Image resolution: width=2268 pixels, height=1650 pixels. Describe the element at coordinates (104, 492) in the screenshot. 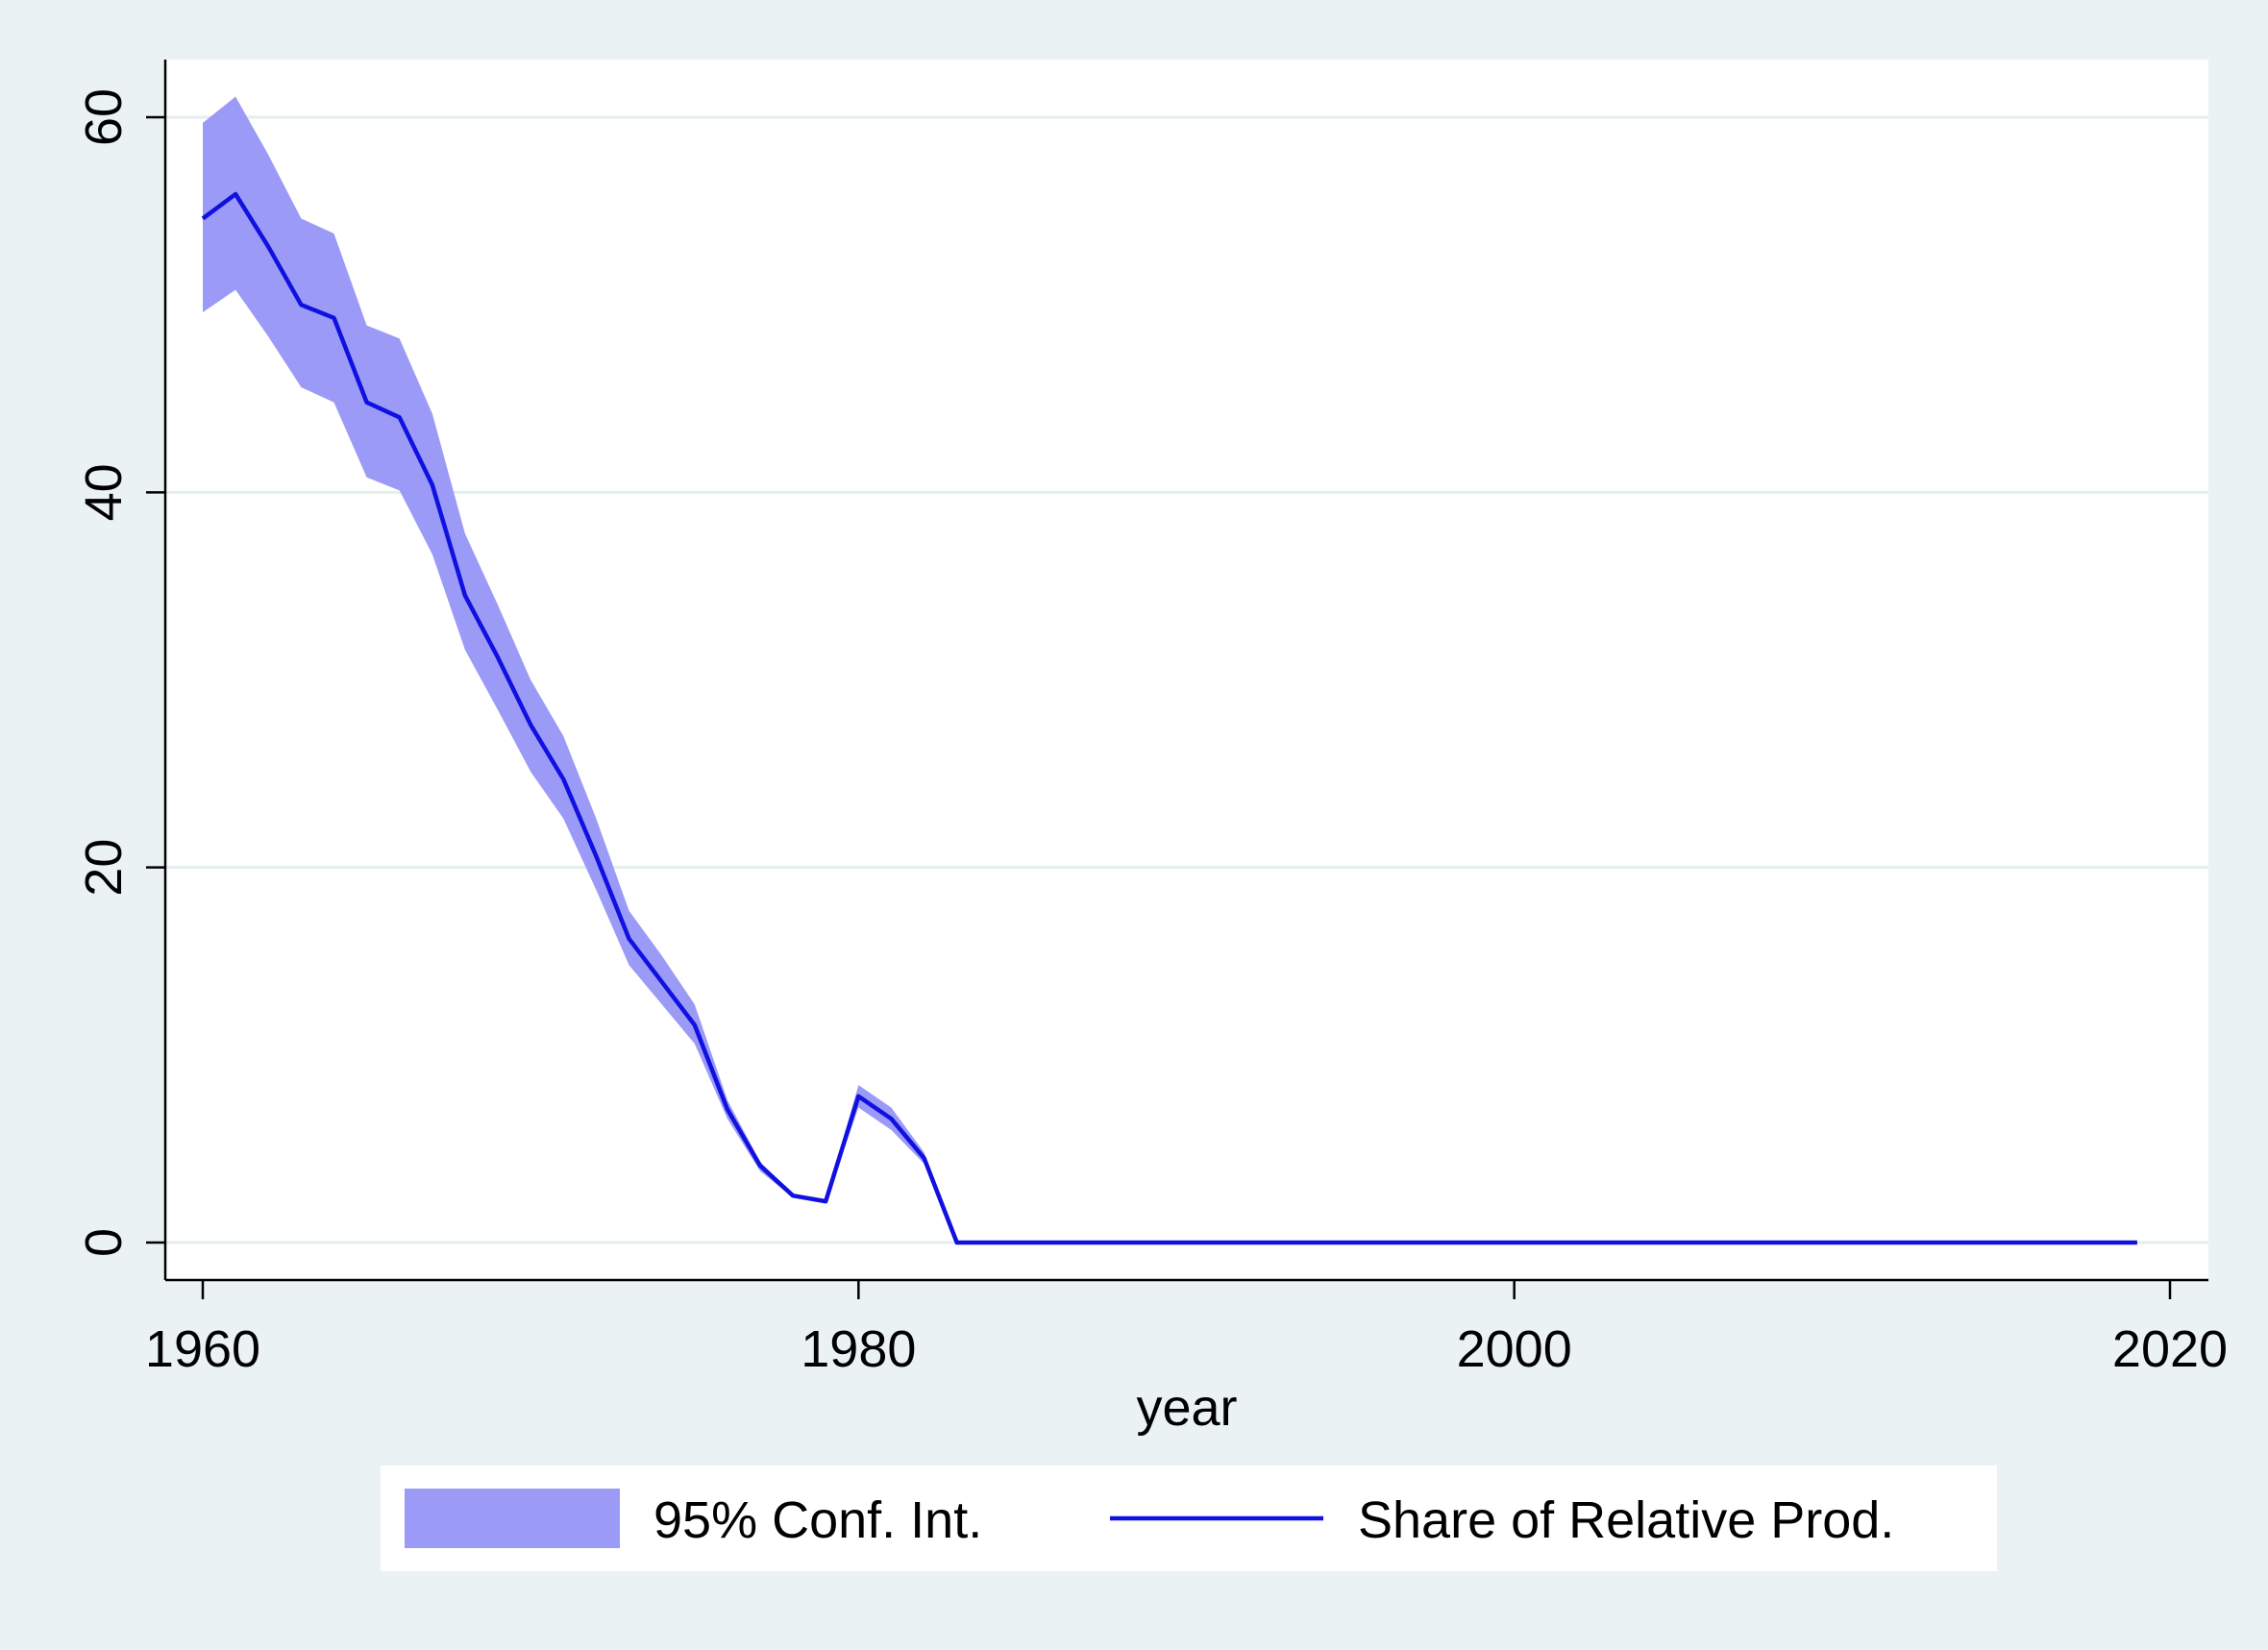

I see `y-tick-label-40: 40` at that location.